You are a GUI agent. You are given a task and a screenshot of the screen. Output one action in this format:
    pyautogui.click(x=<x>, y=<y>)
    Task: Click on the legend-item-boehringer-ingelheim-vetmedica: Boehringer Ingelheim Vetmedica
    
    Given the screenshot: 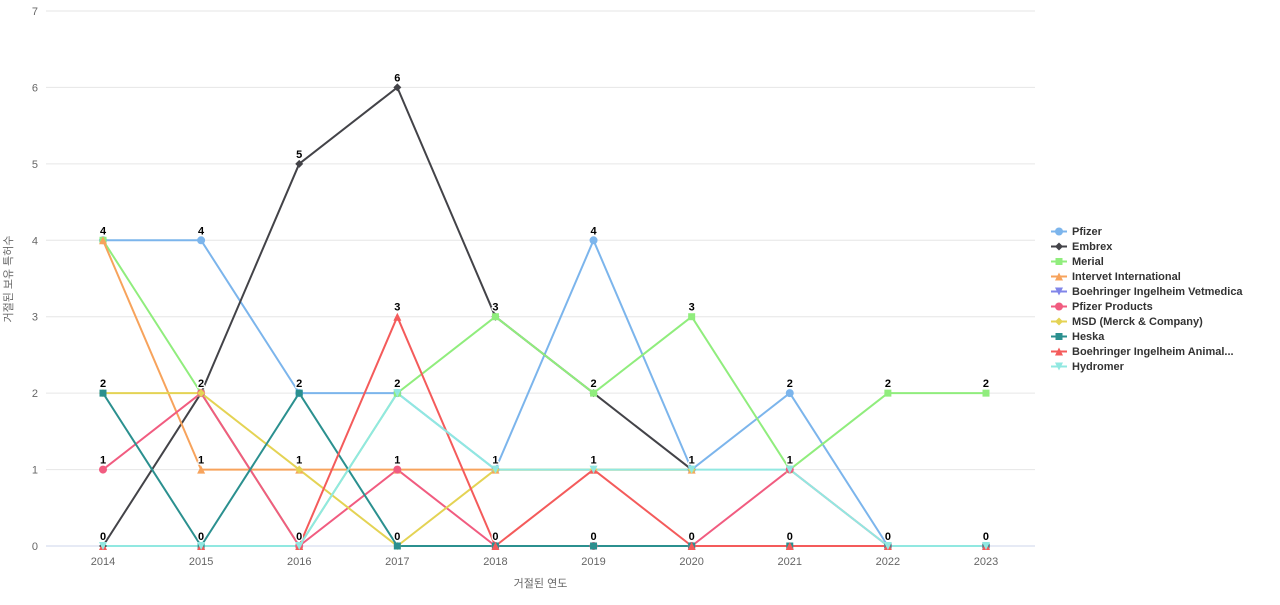 What is the action you would take?
    pyautogui.click(x=1147, y=291)
    